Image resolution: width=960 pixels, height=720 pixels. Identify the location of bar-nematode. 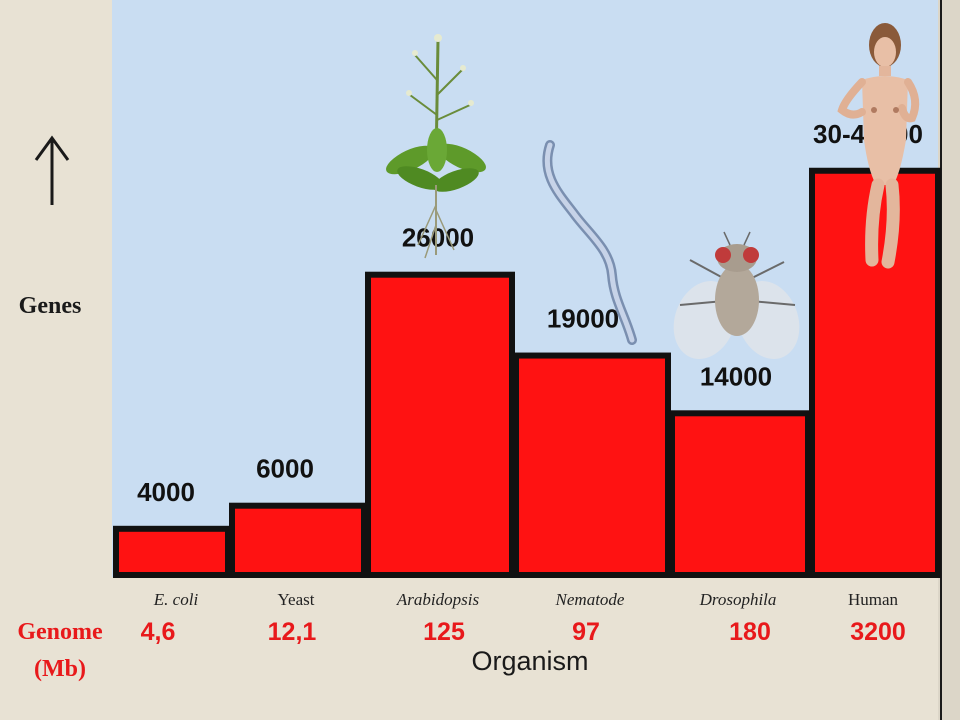
(592, 465).